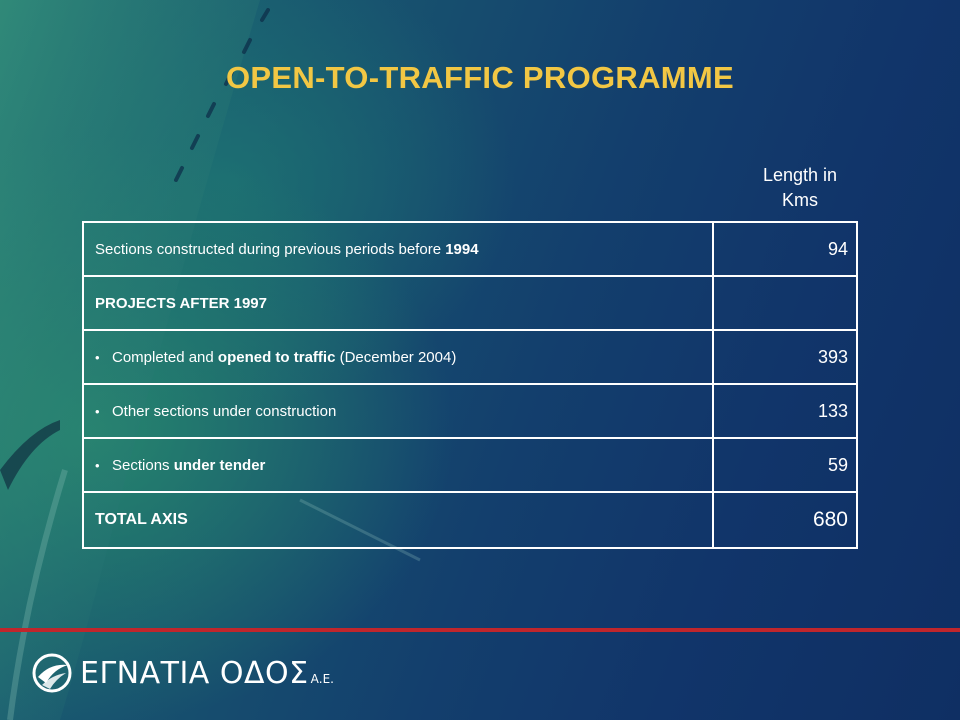 The image size is (960, 720). What do you see at coordinates (785, 249) in the screenshot?
I see `row-length-value: 94` at bounding box center [785, 249].